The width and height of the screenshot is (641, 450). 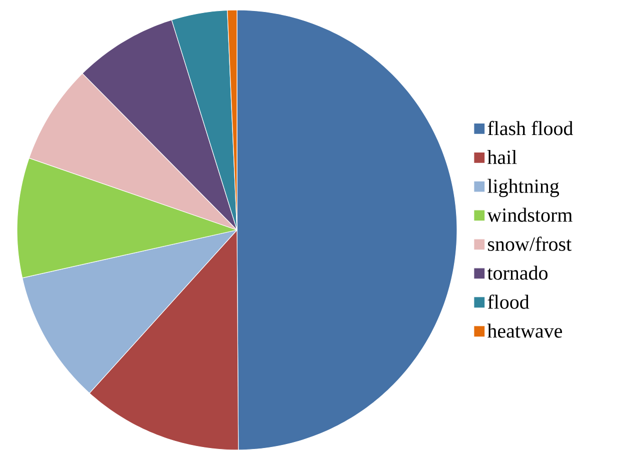 I want to click on legend-label: flood, so click(x=509, y=301).